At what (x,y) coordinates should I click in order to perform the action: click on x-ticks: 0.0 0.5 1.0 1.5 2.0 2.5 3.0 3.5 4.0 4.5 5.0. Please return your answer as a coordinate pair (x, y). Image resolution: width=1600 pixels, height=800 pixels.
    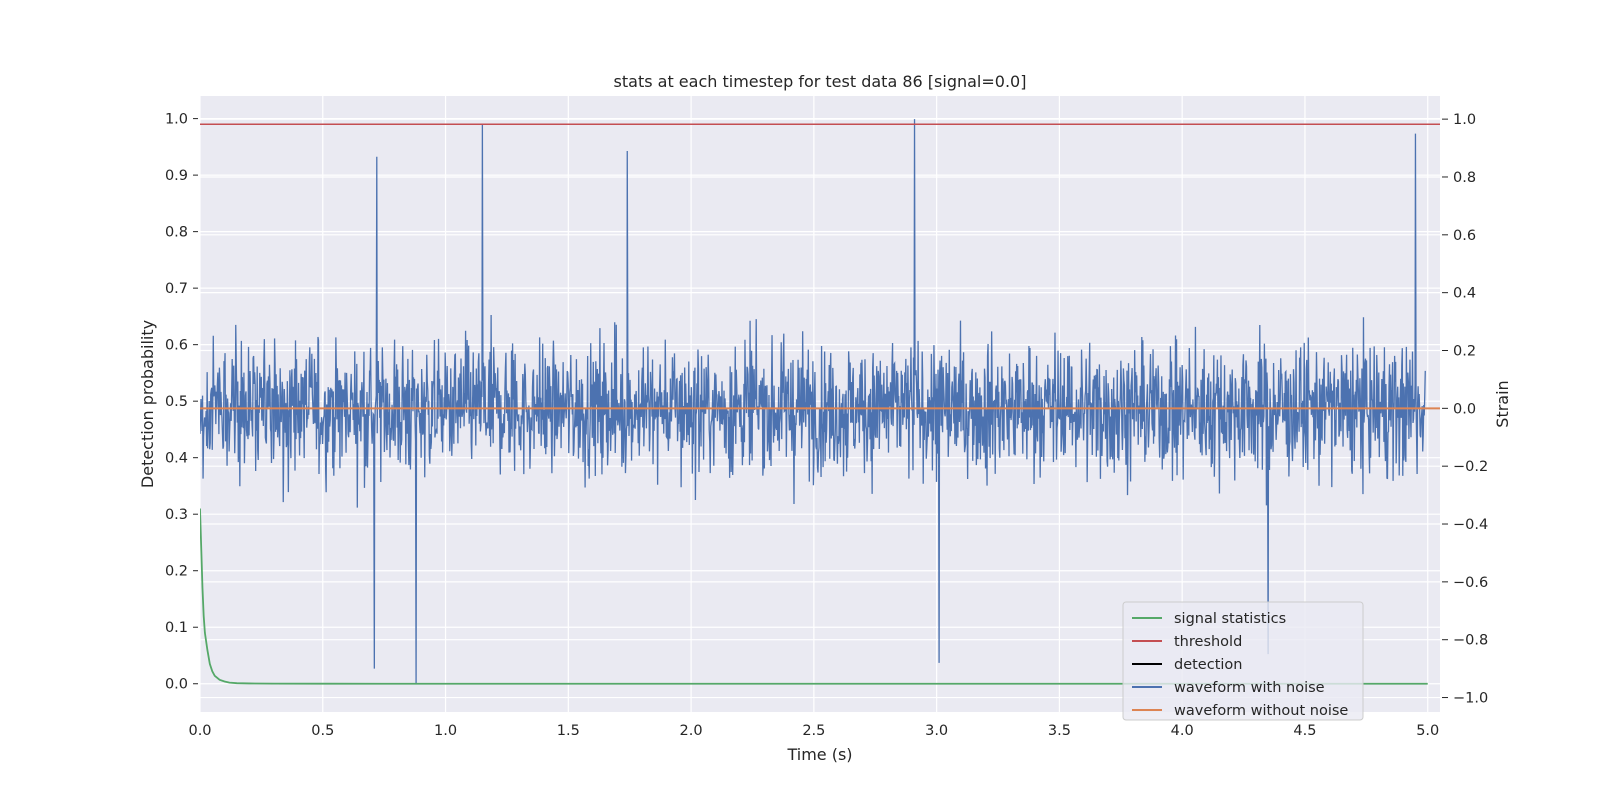
    Looking at the image, I should click on (813, 731).